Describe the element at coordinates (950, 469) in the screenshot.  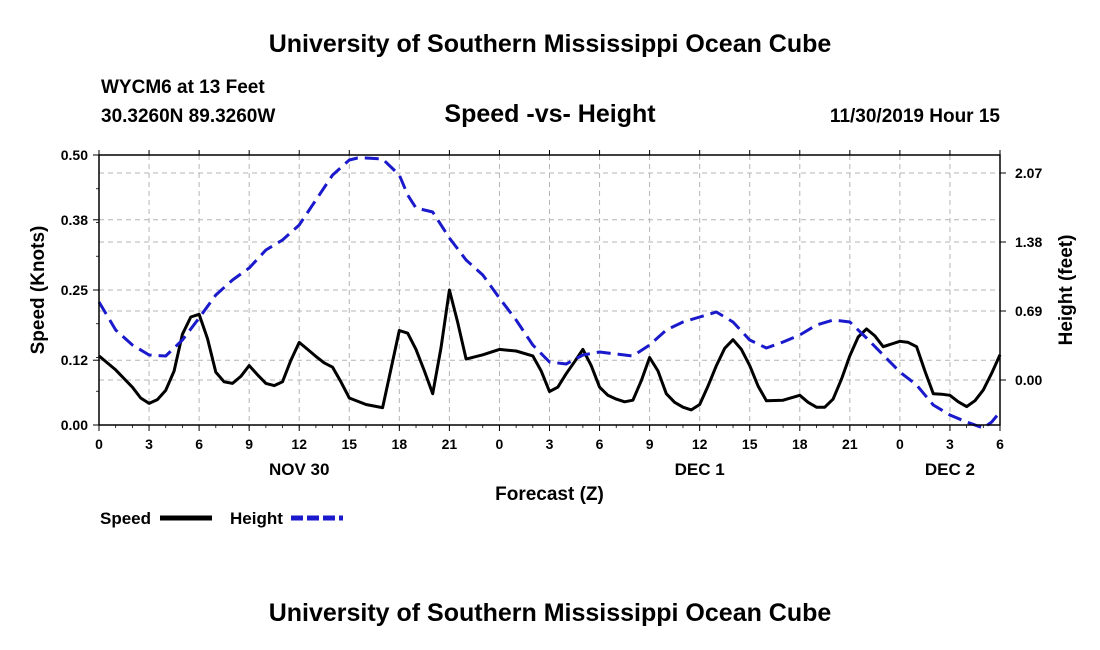
I see `day-label: DEC 2` at that location.